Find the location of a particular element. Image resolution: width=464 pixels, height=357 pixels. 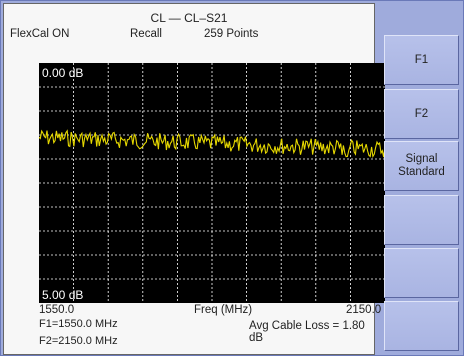

marker-f2: F2=2150.0 MHz is located at coordinates (78, 341).